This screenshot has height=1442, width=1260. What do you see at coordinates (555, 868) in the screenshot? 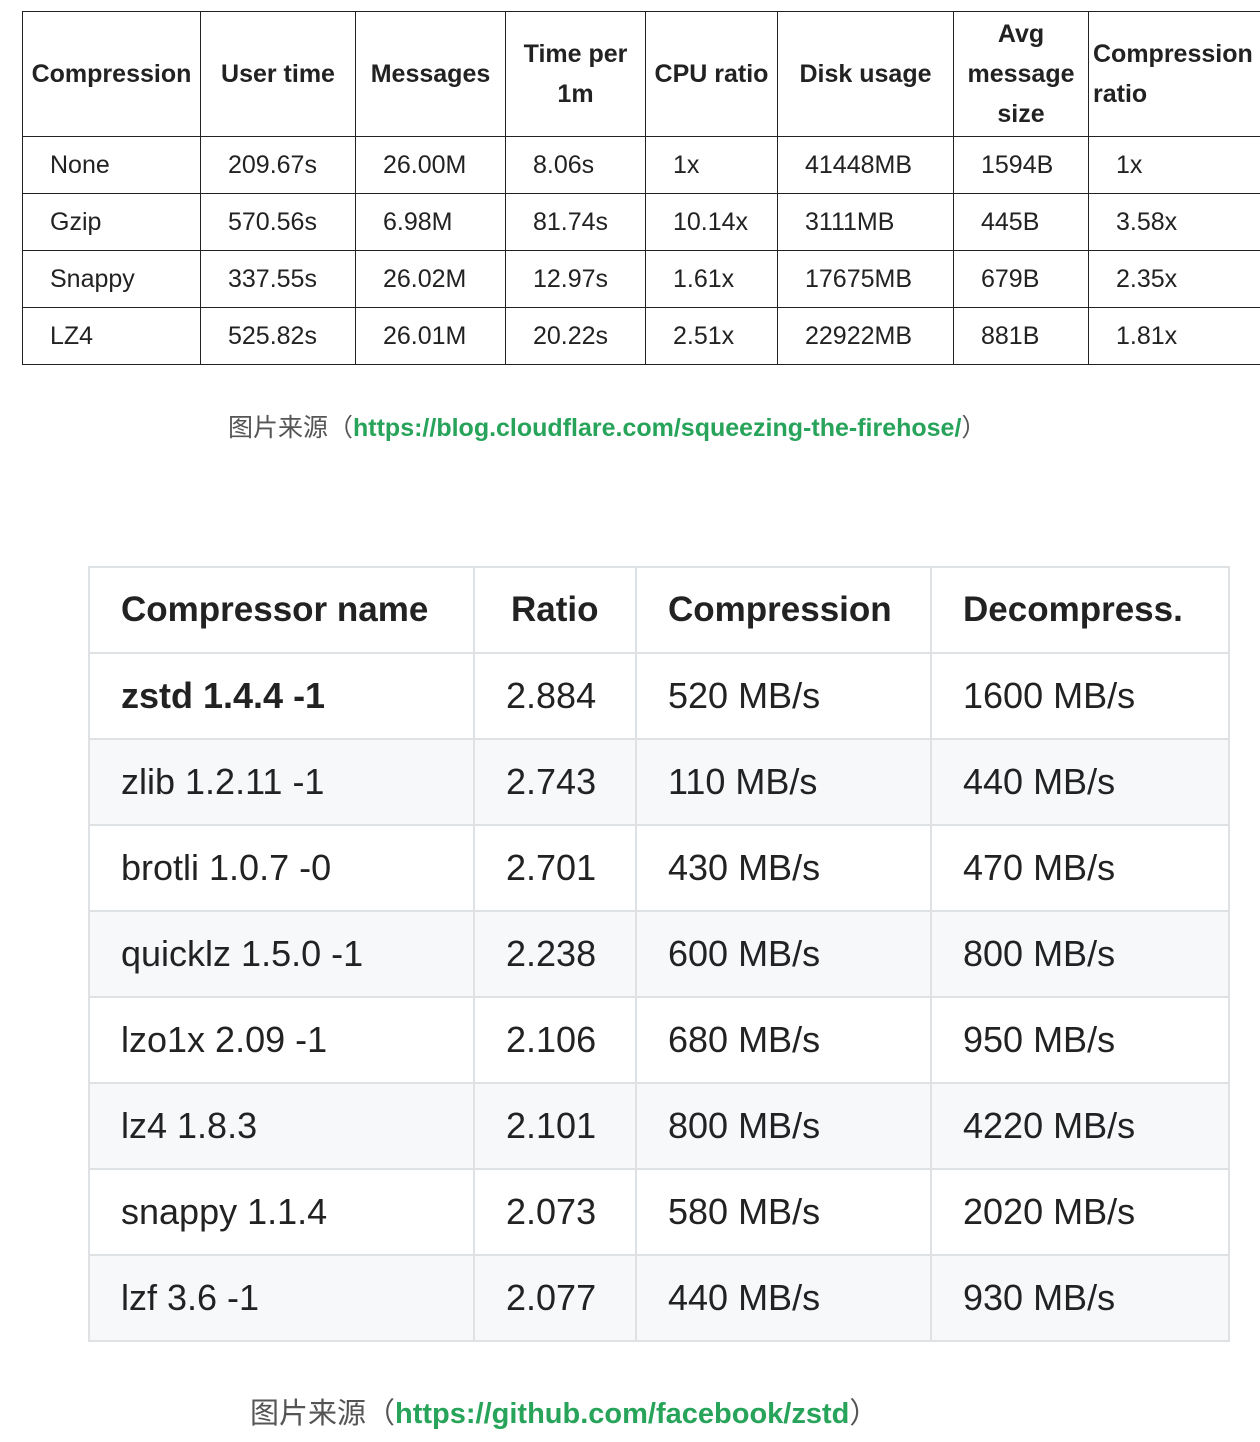
I see `table-cell: 2.701` at bounding box center [555, 868].